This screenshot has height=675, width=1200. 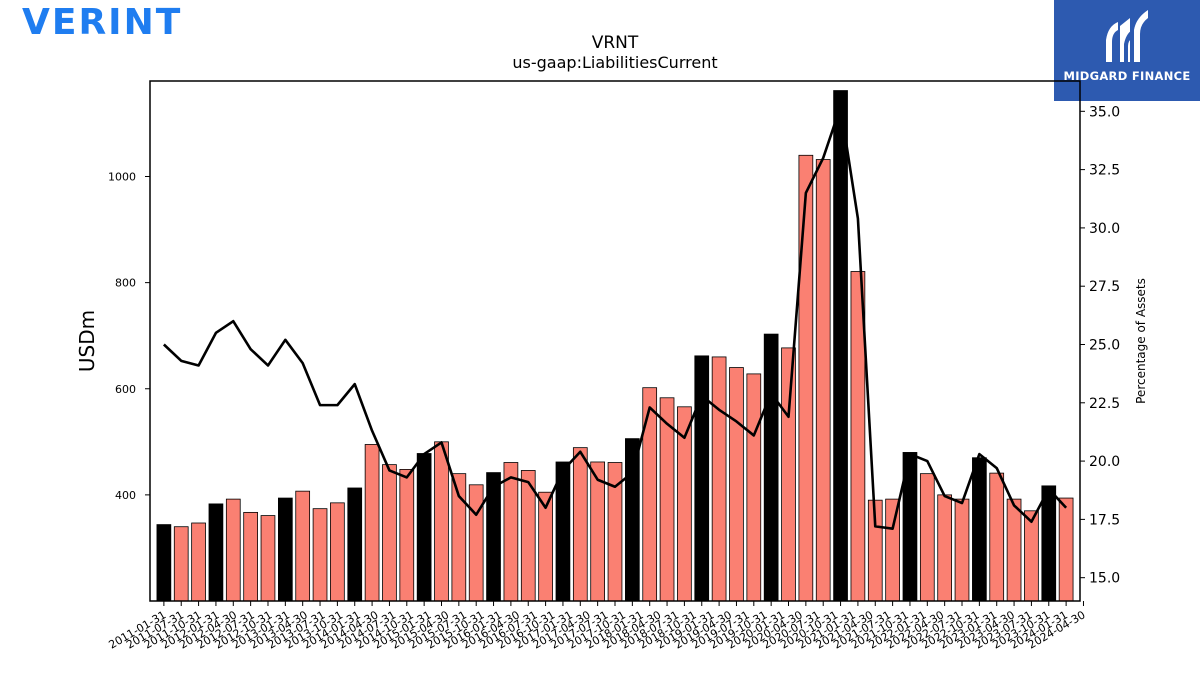 What do you see at coordinates (1127, 76) in the screenshot?
I see `midgard-finance-wordmark: MIDGARD FINANCE` at bounding box center [1127, 76].